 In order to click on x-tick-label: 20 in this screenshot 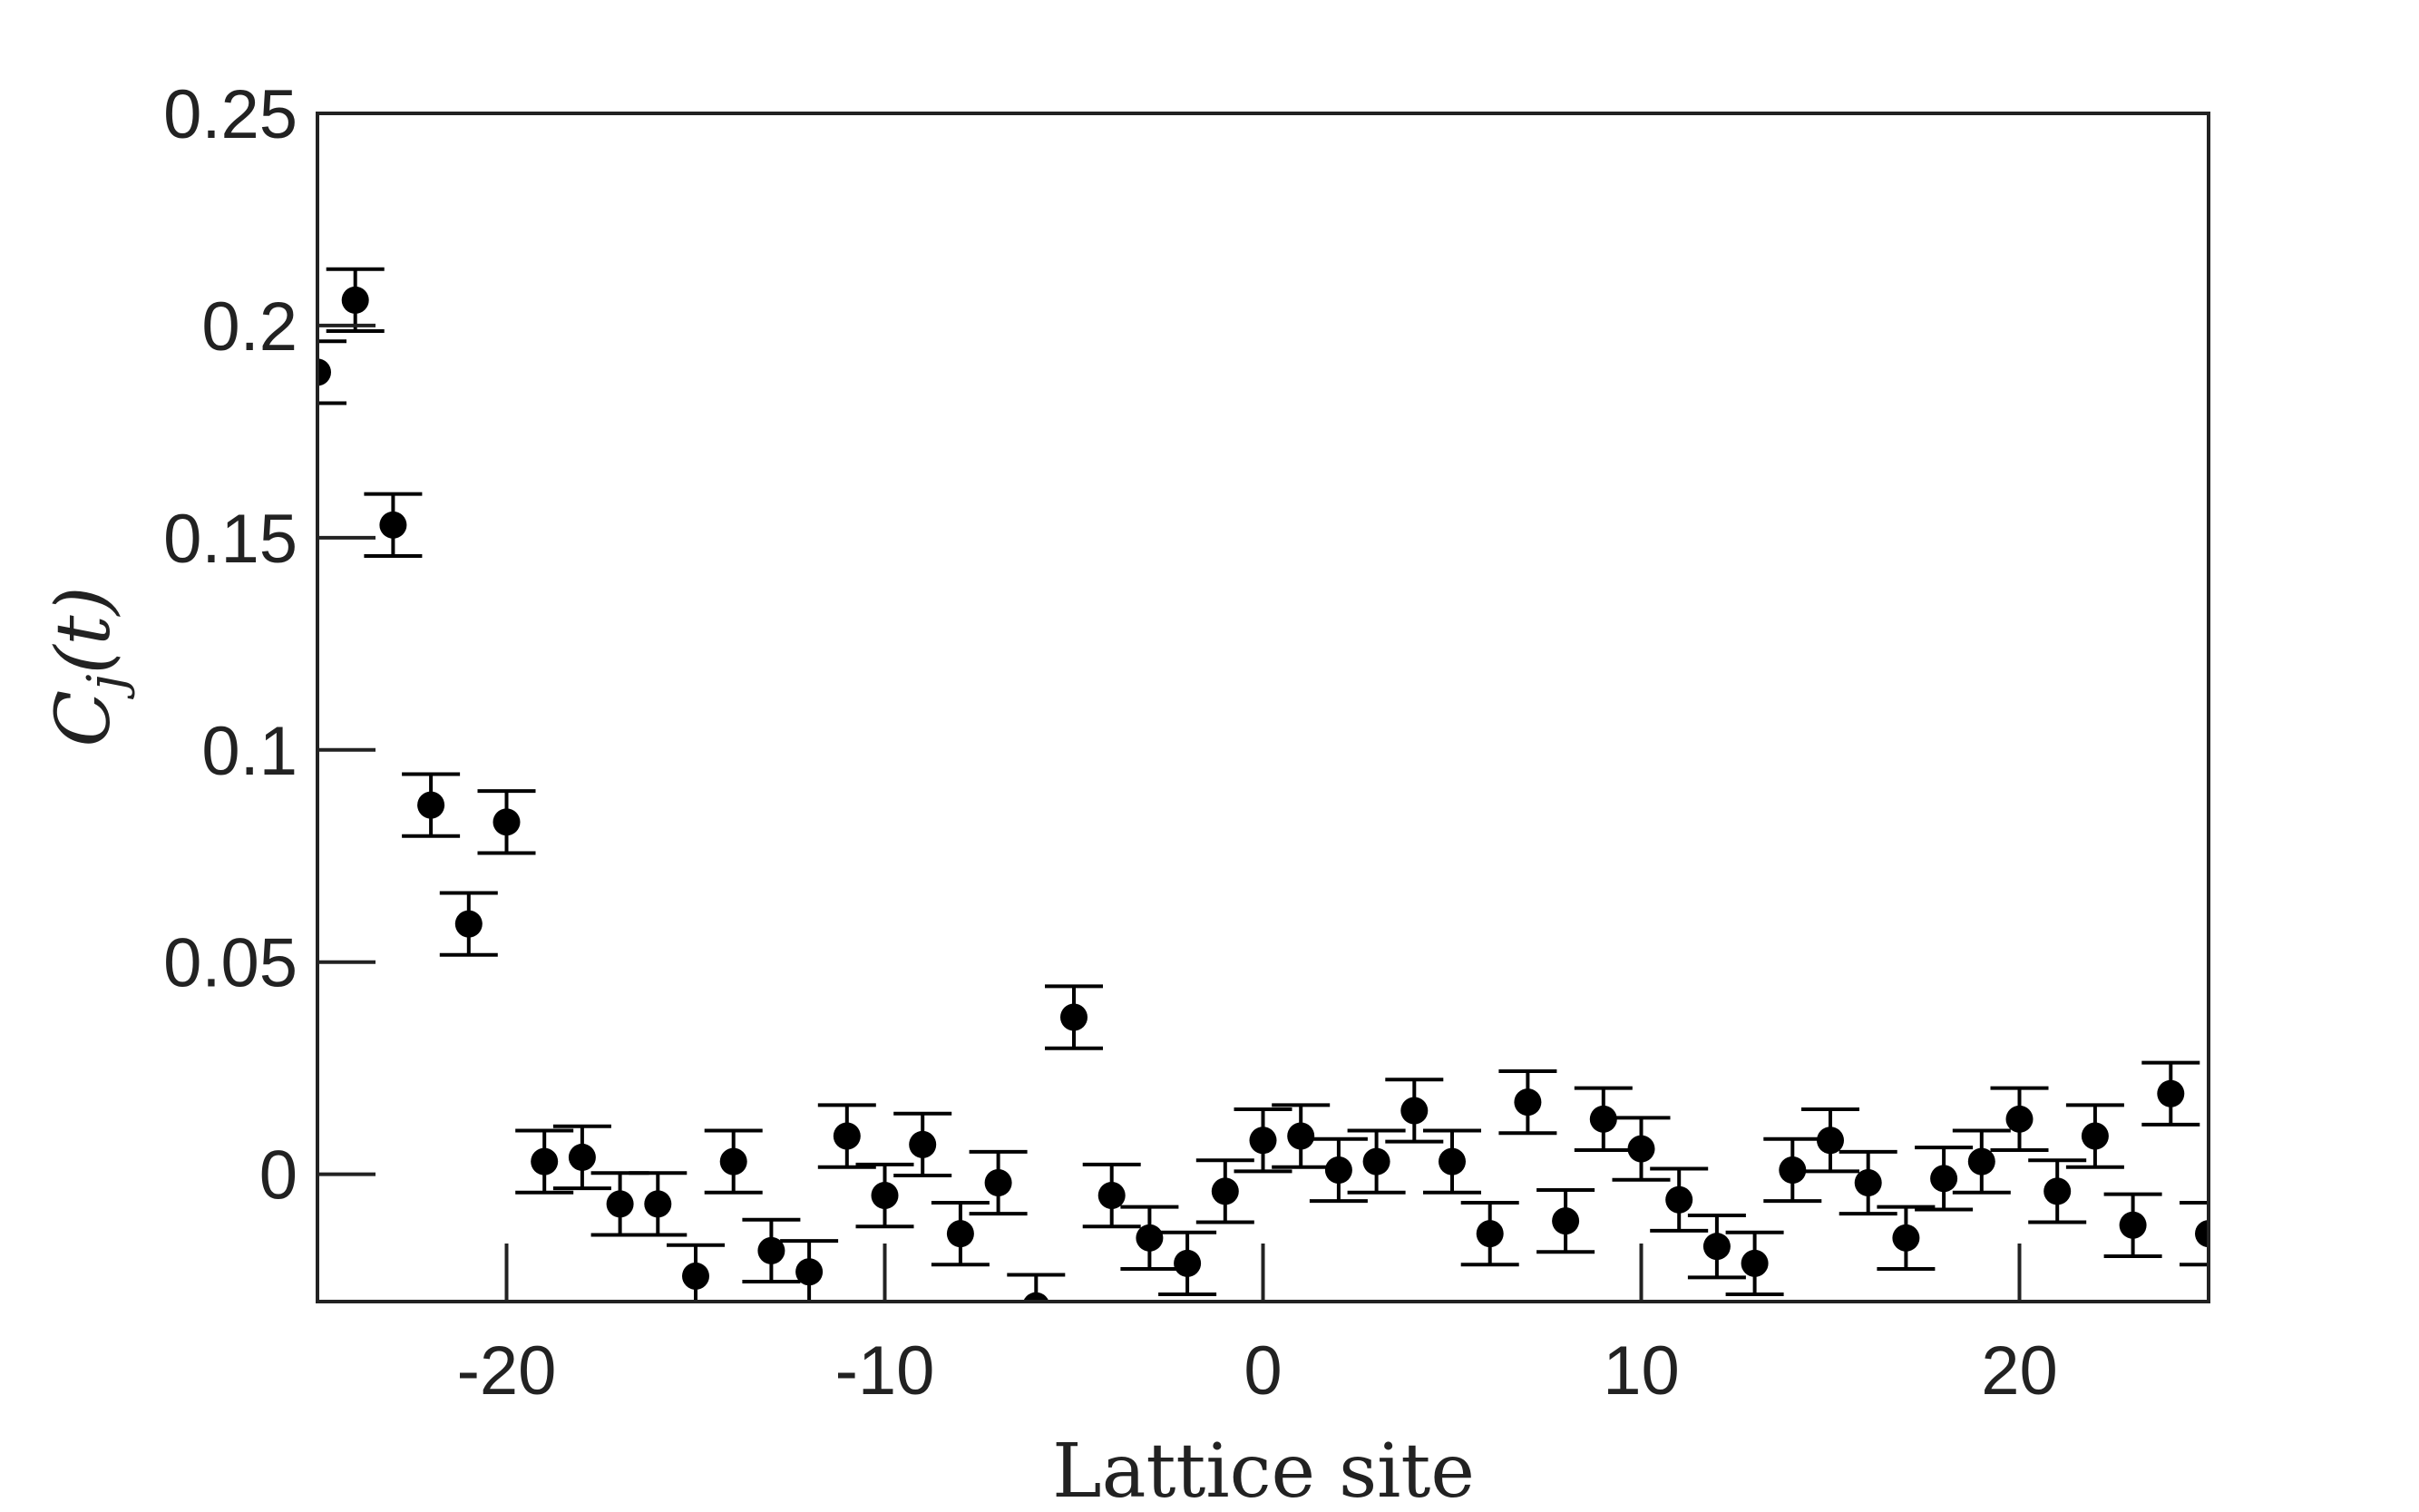, I will do `click(2019, 1371)`.